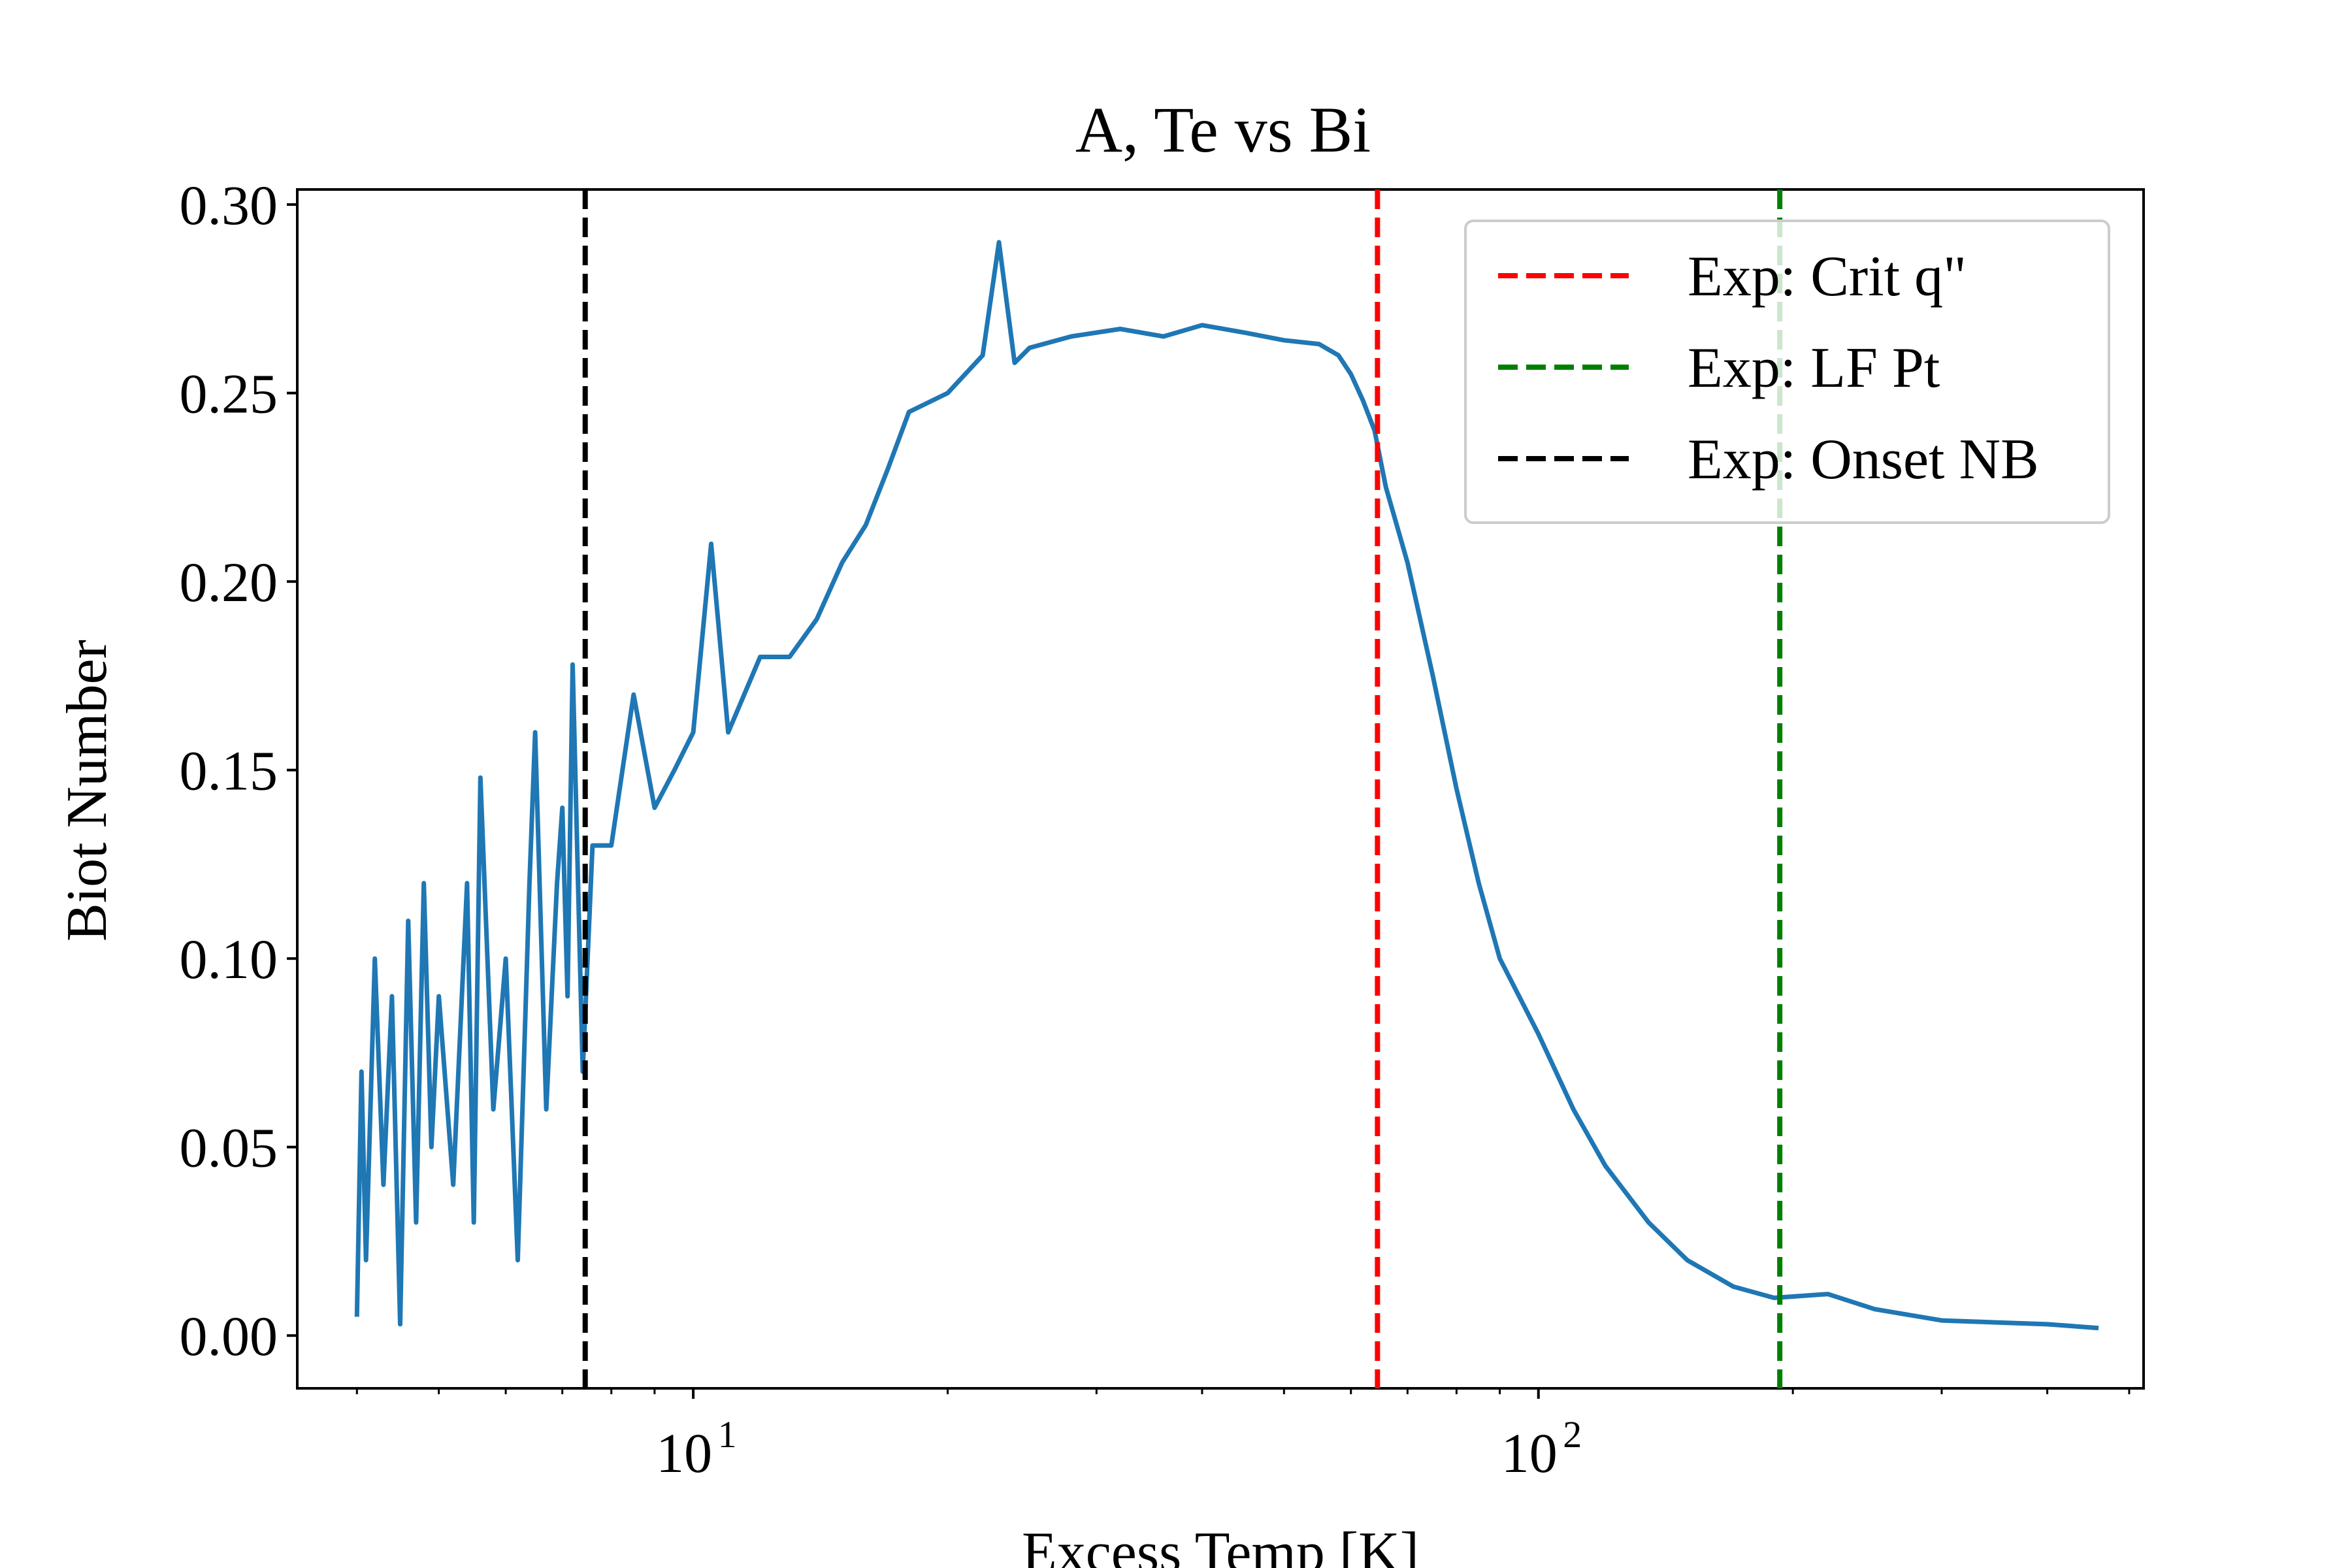 This screenshot has height=1568, width=2352. What do you see at coordinates (1863, 459) in the screenshot?
I see `legend-label-2: Exp: Onset NB` at bounding box center [1863, 459].